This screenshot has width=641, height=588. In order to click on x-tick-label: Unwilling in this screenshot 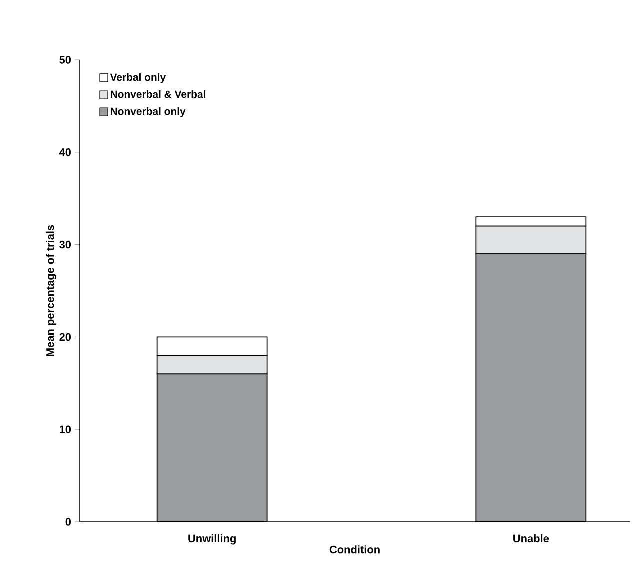, I will do `click(212, 539)`.